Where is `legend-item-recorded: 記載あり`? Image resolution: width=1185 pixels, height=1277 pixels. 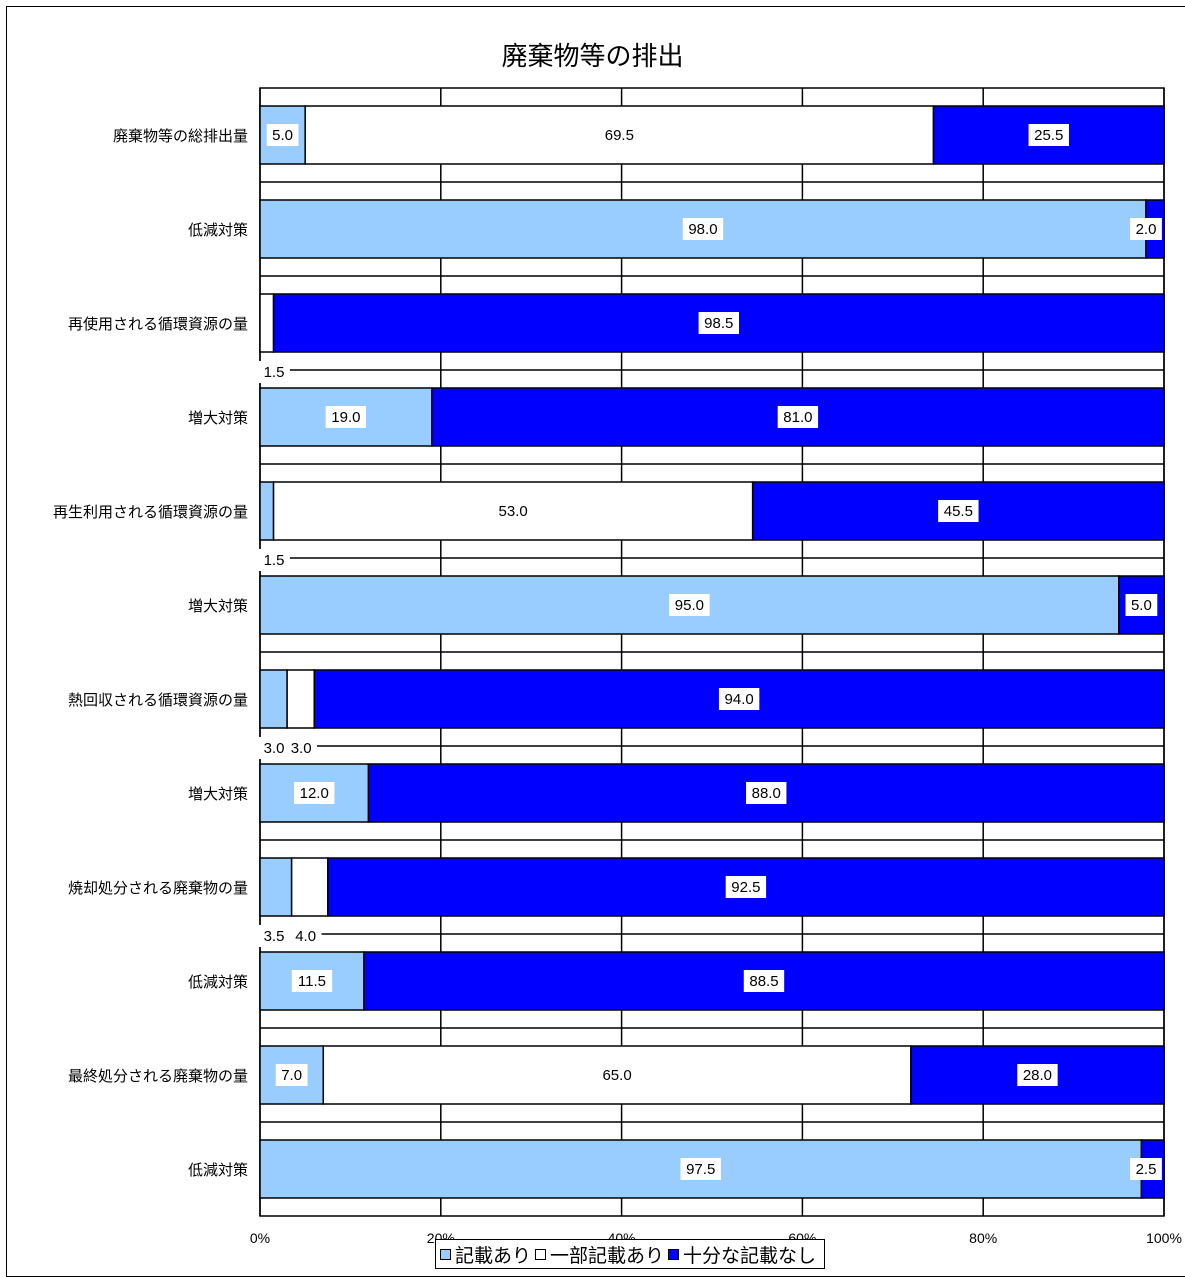 legend-item-recorded: 記載あり is located at coordinates (485, 1254).